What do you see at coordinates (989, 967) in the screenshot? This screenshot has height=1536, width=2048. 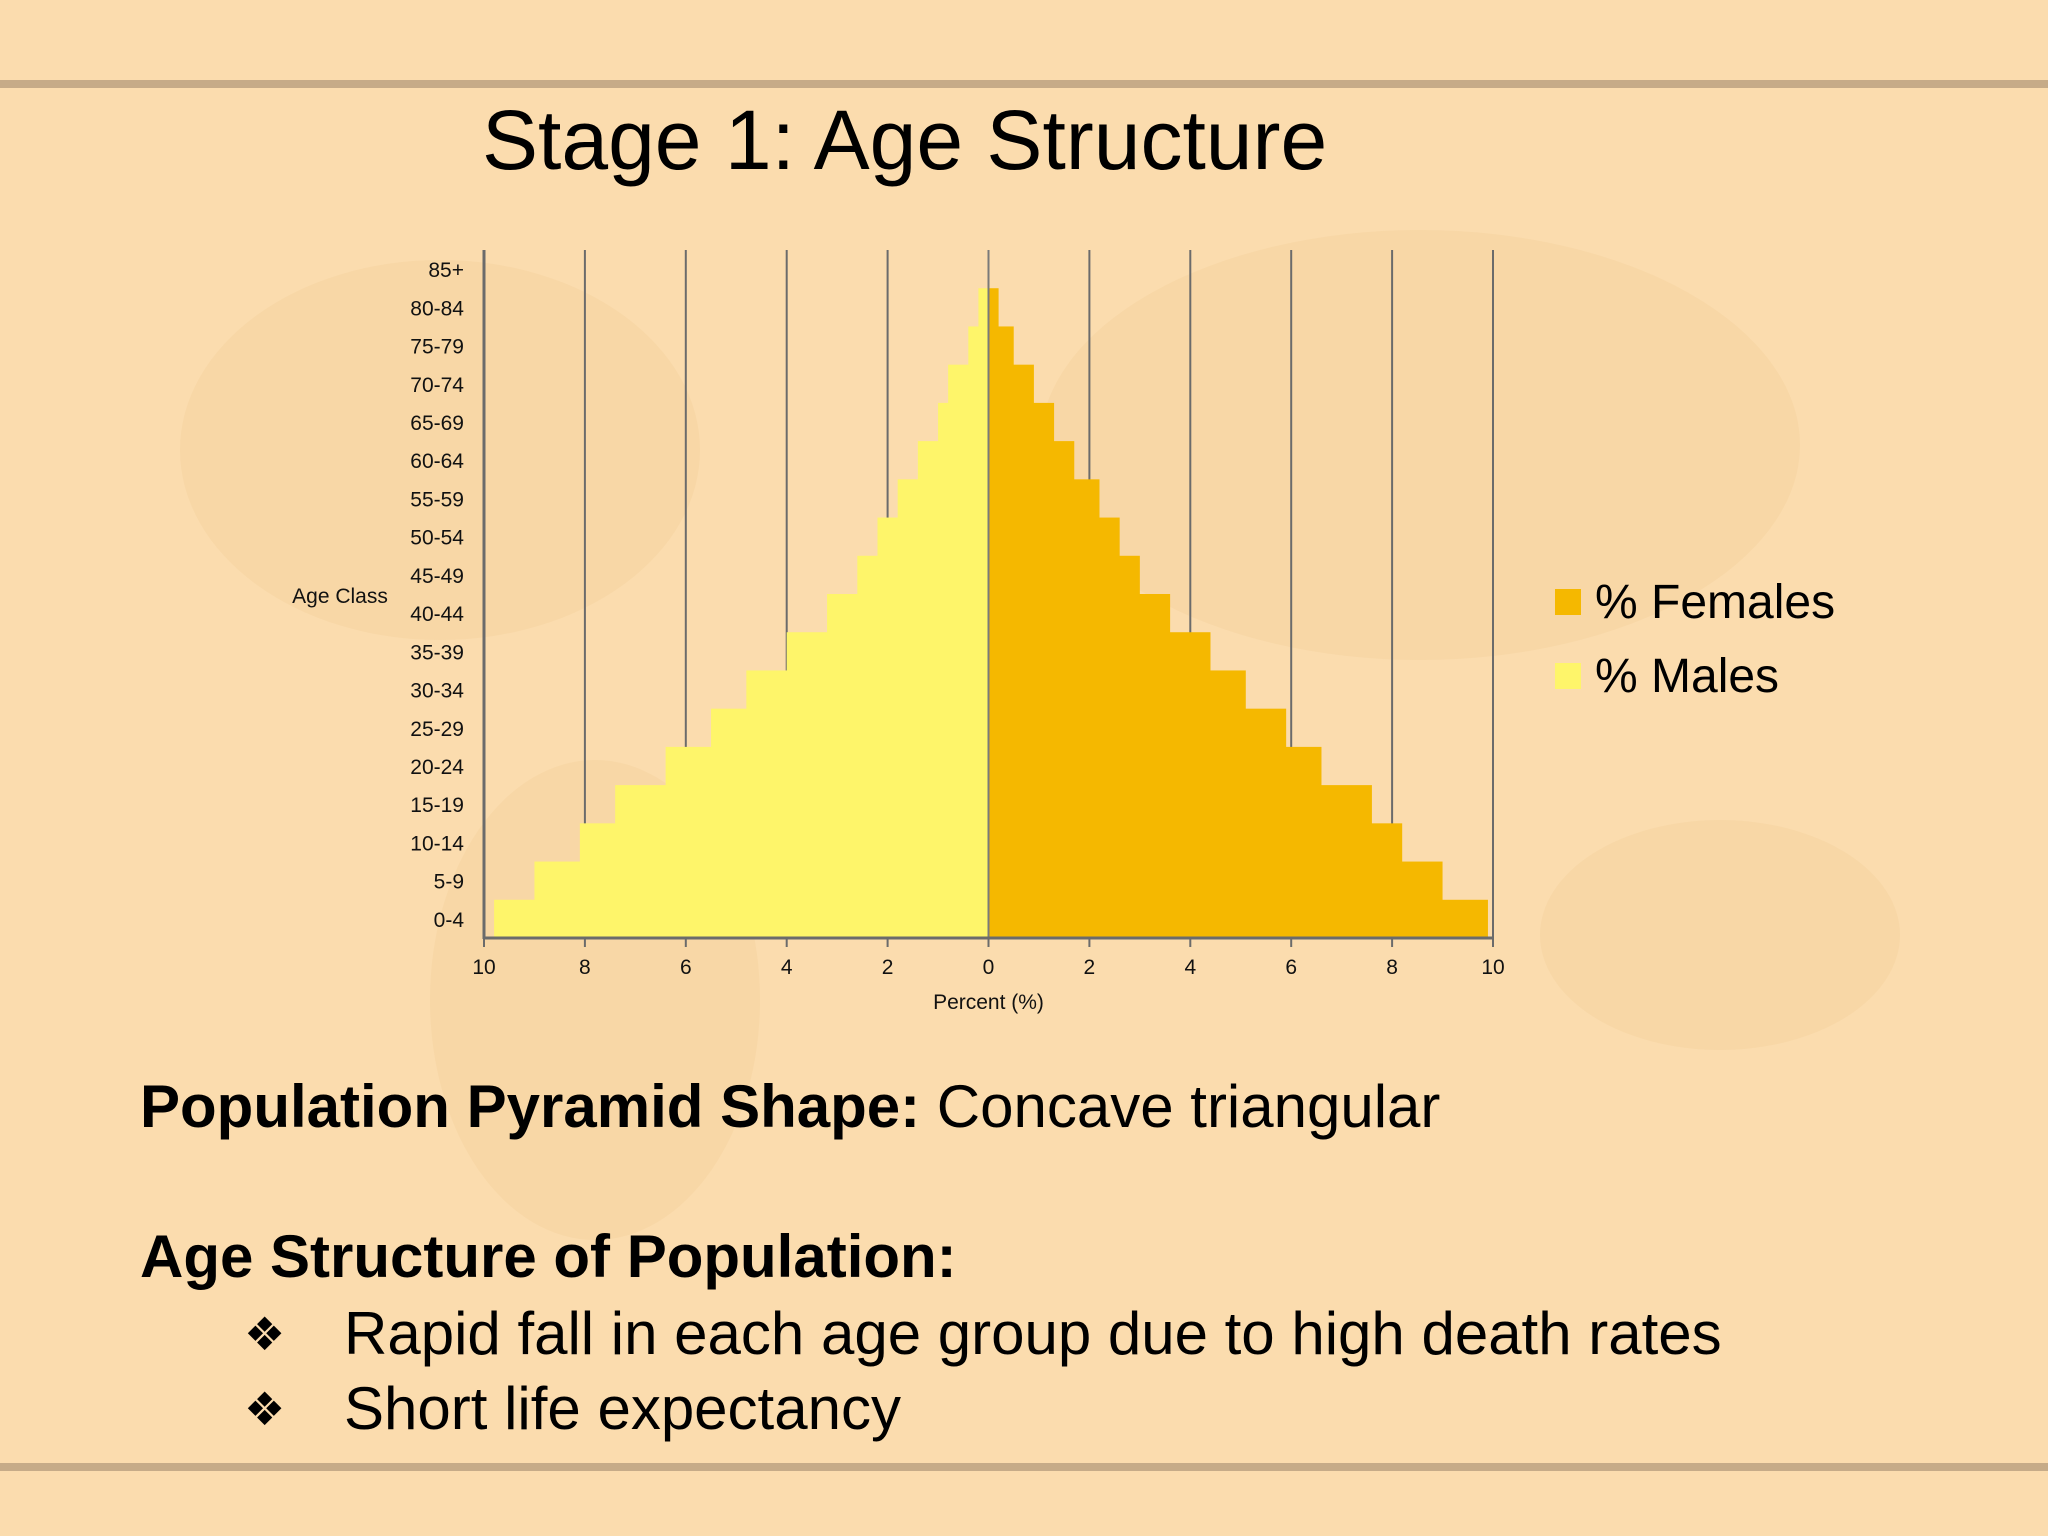 I see `x-tick-label: 0` at bounding box center [989, 967].